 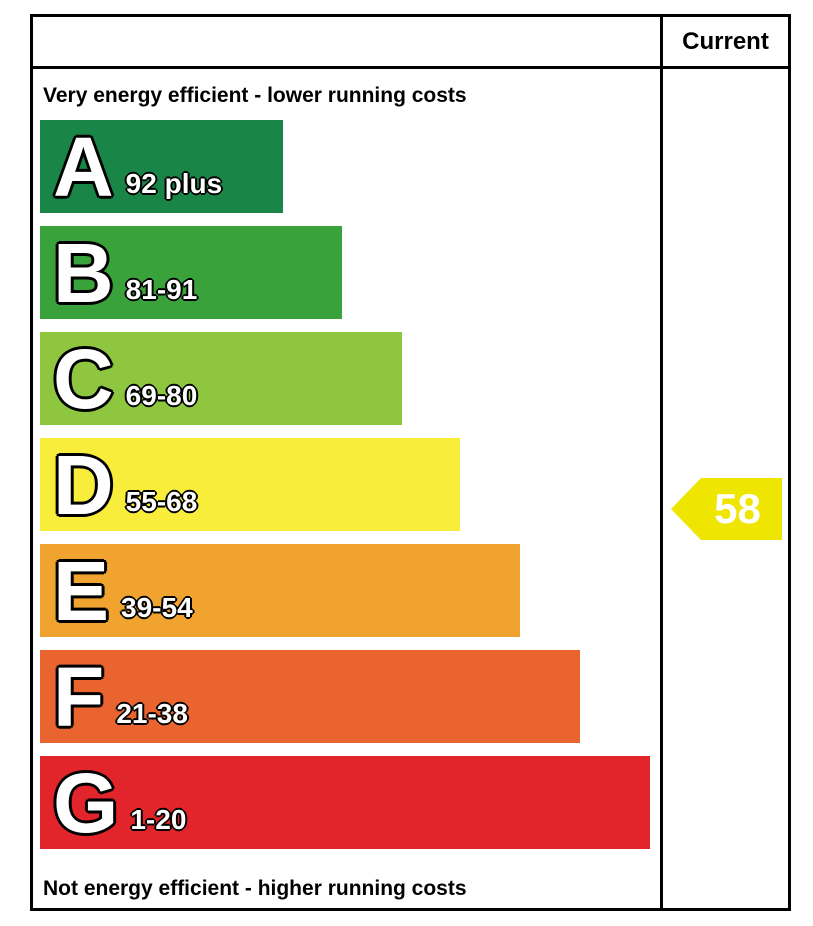 What do you see at coordinates (346, 41) in the screenshot?
I see `header-empty-cell` at bounding box center [346, 41].